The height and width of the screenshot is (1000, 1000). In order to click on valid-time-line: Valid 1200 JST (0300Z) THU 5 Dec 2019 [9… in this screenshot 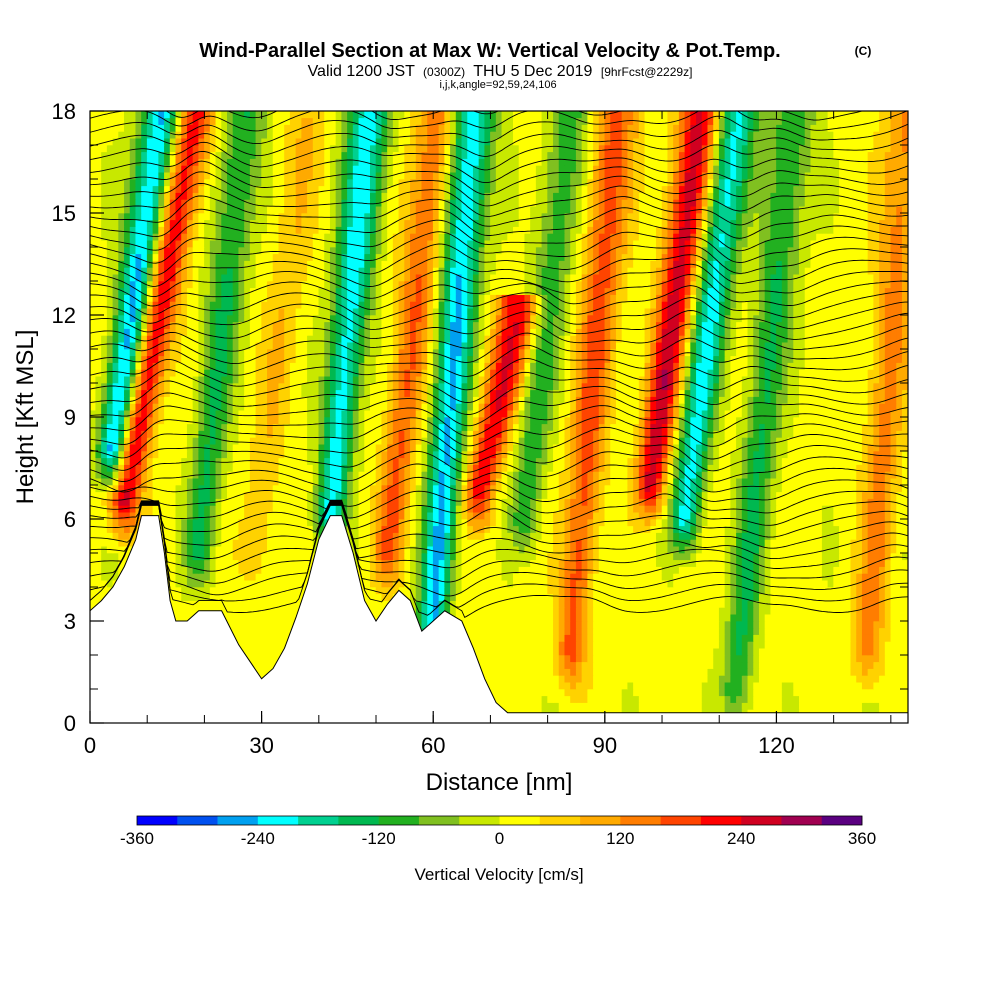, I will do `click(500, 71)`.